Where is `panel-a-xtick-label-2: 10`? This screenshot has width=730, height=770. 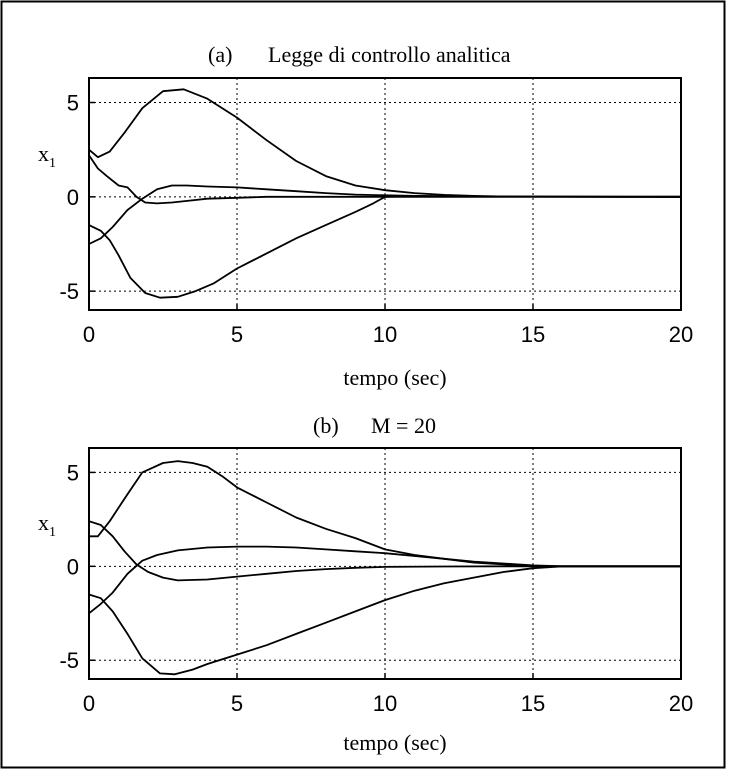
panel-a-xtick-label-2: 10 is located at coordinates (385, 334).